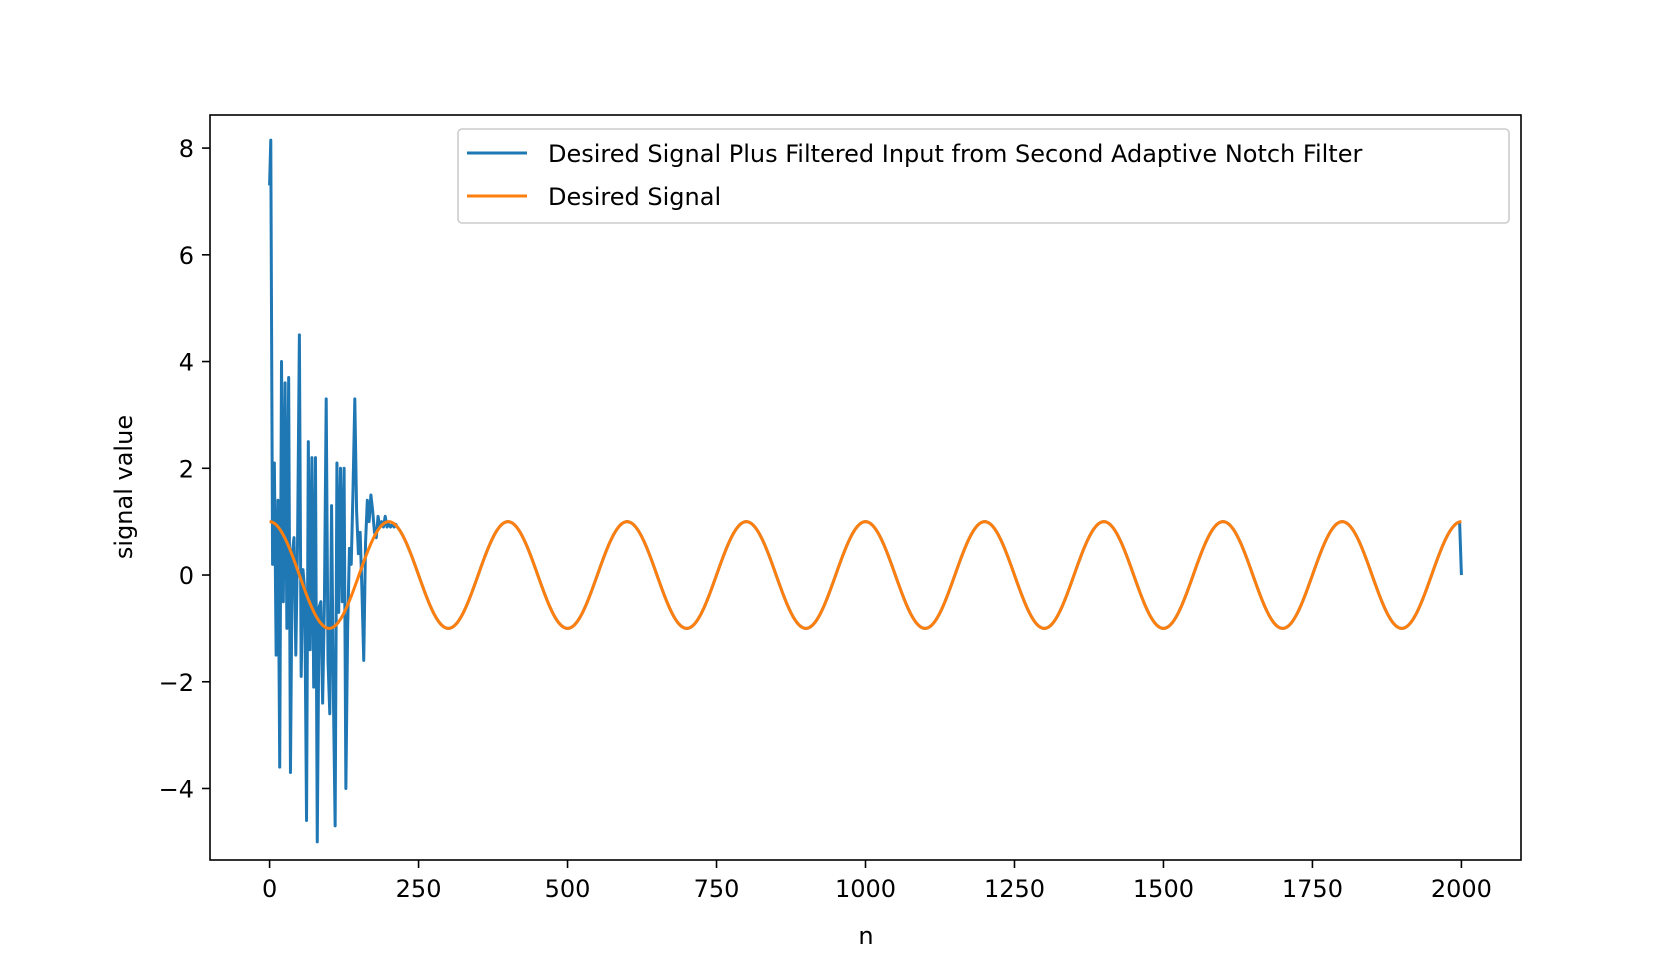 This screenshot has height=960, width=1678. Describe the element at coordinates (269, 889) in the screenshot. I see `x-tick-label: 0` at that location.